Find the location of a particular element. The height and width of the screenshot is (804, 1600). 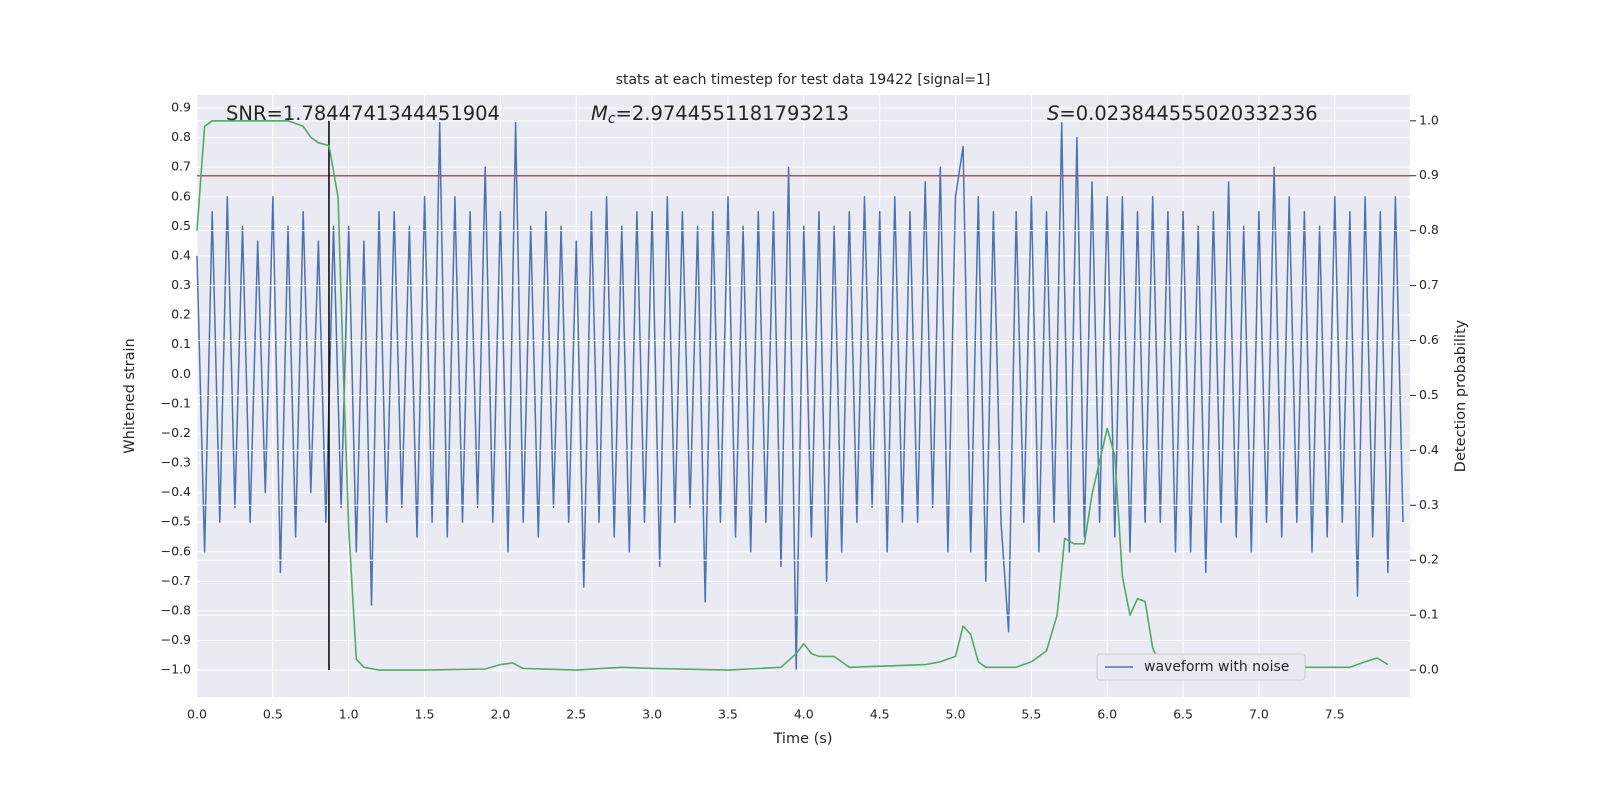

y-tick-label: 0.5 is located at coordinates (181, 225).